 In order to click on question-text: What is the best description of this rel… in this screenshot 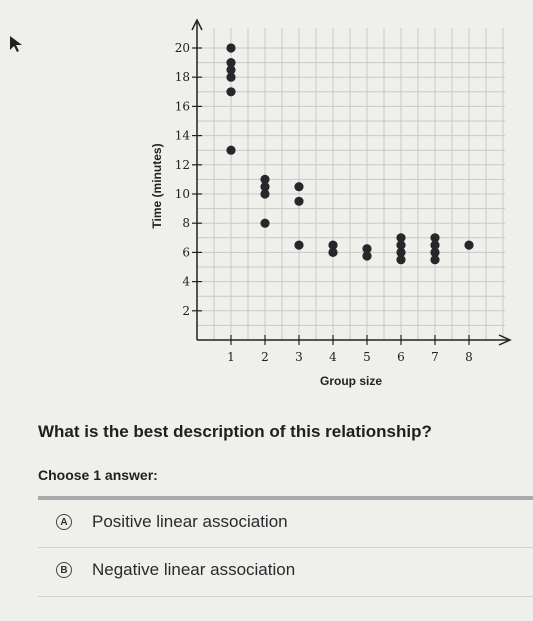, I will do `click(235, 431)`.